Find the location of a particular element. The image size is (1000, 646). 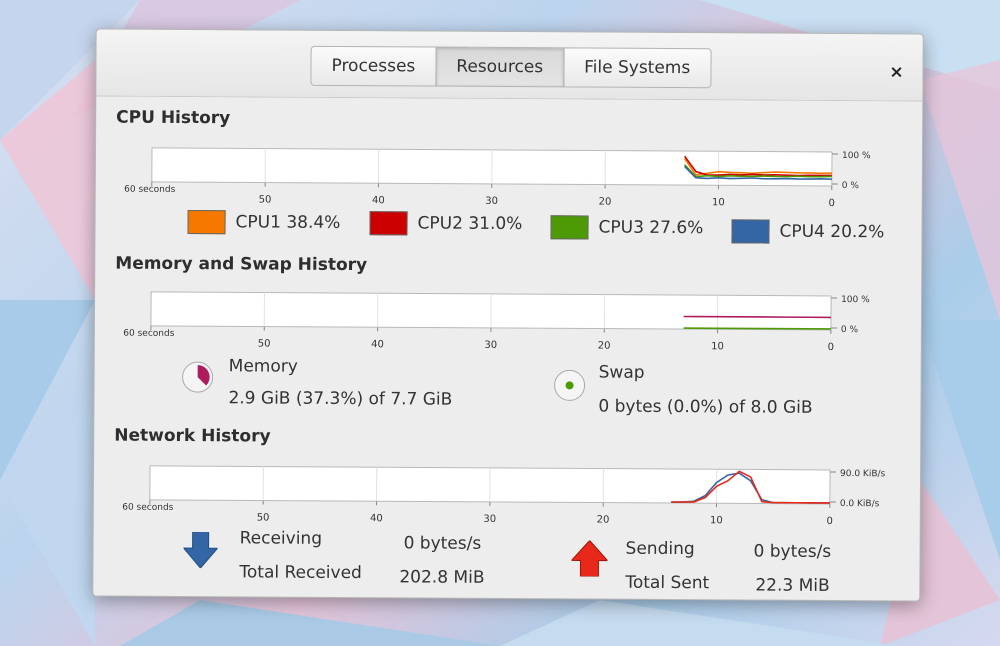

network-history-graph: 60 seconds 50 40 30 20 10 0 90.0 KiB/s 0.0 KiB/s is located at coordinates (510, 501).